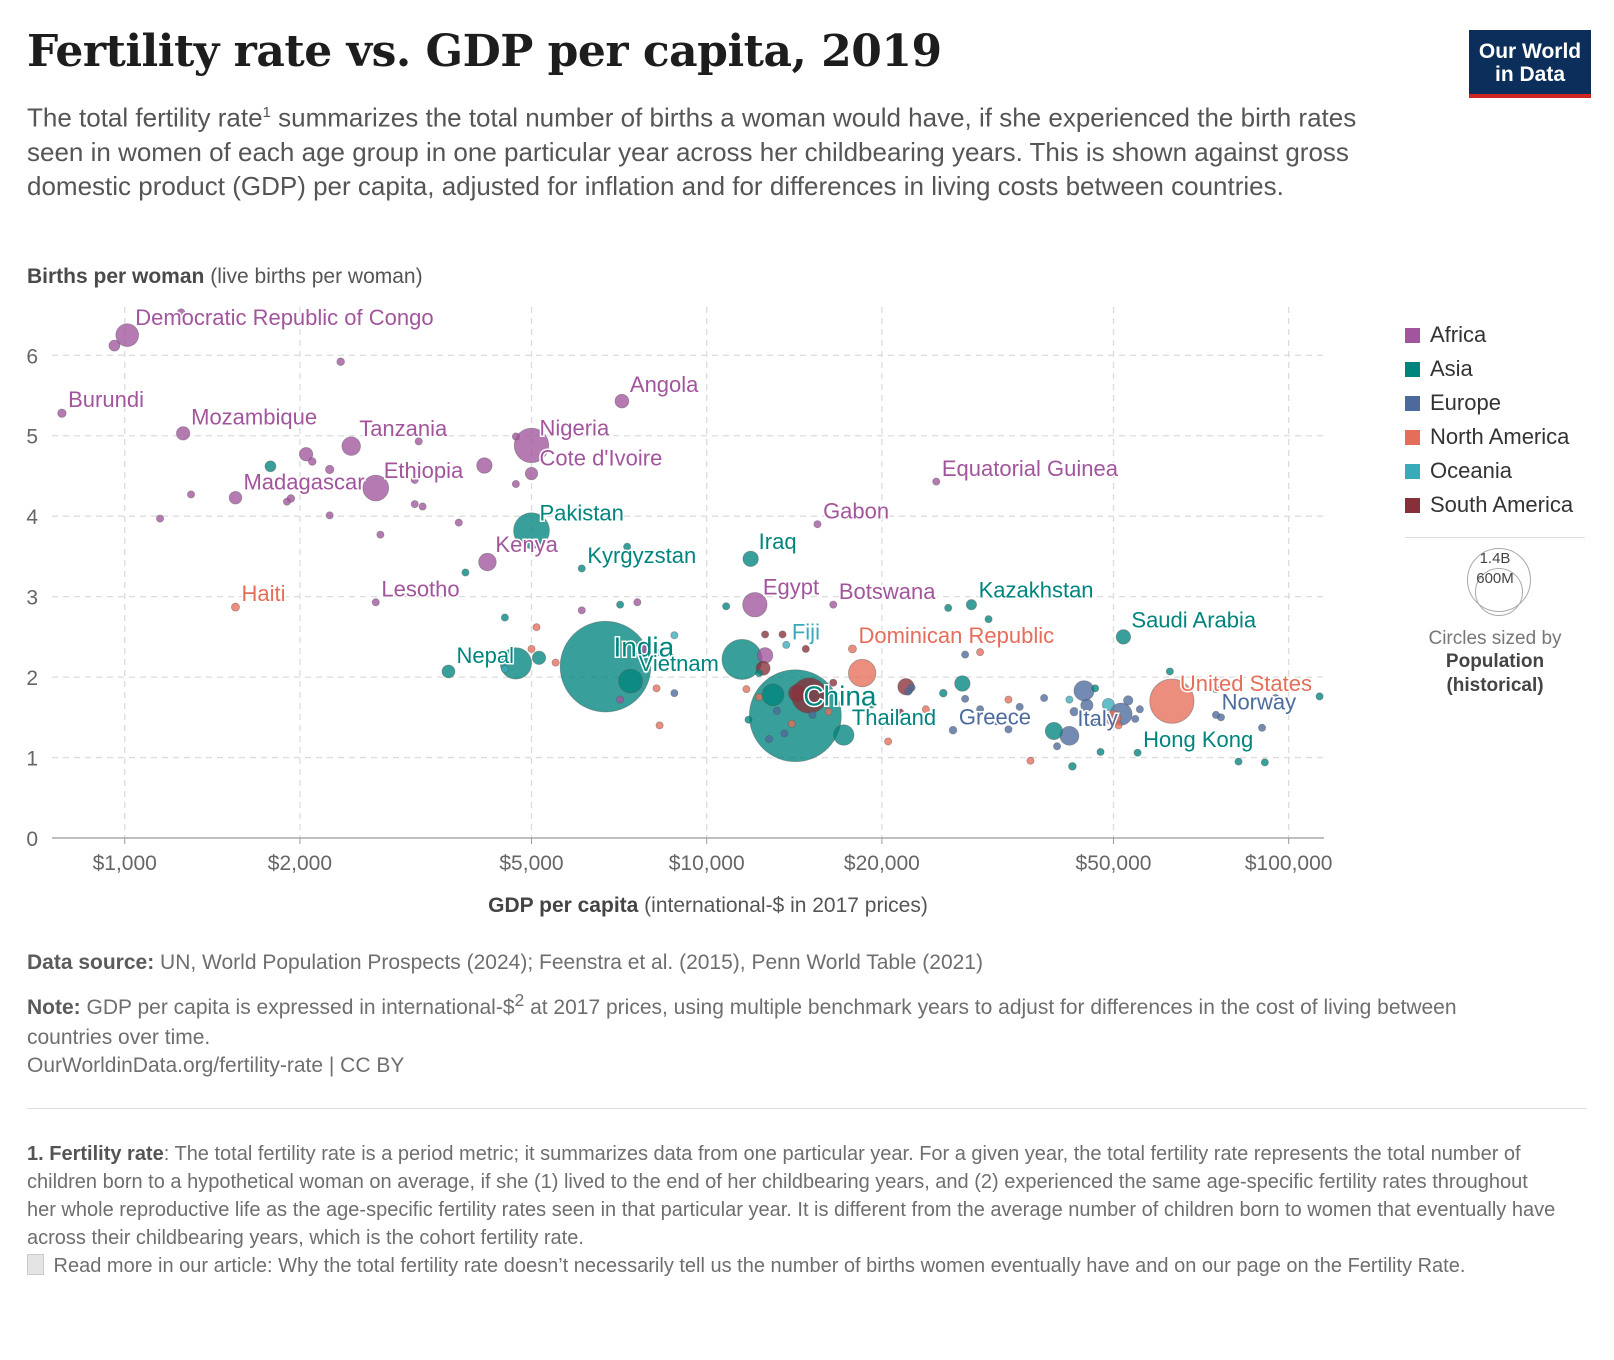  I want to click on point-label: Kyrgyzstan, so click(641, 555).